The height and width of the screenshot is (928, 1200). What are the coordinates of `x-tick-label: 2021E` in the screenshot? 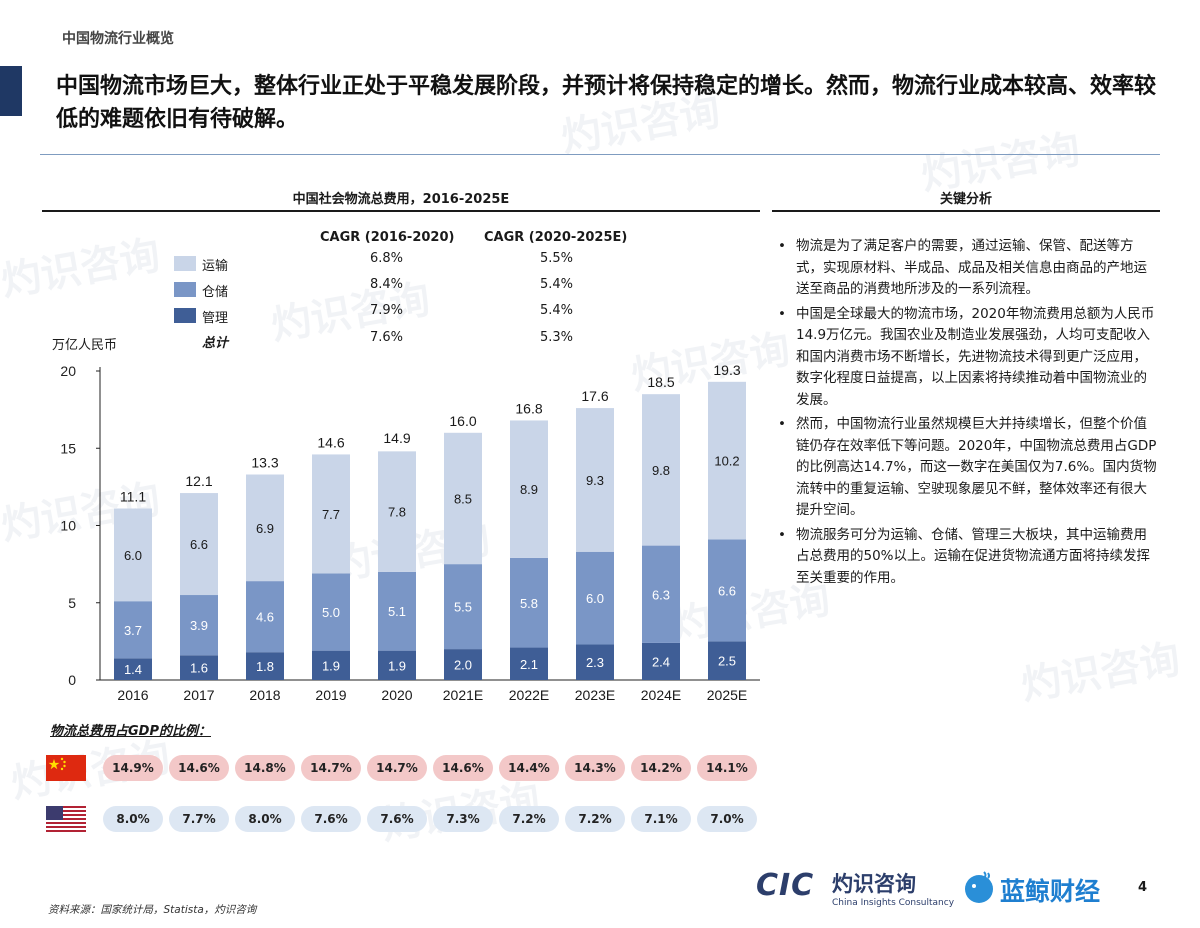 It's located at (463, 695).